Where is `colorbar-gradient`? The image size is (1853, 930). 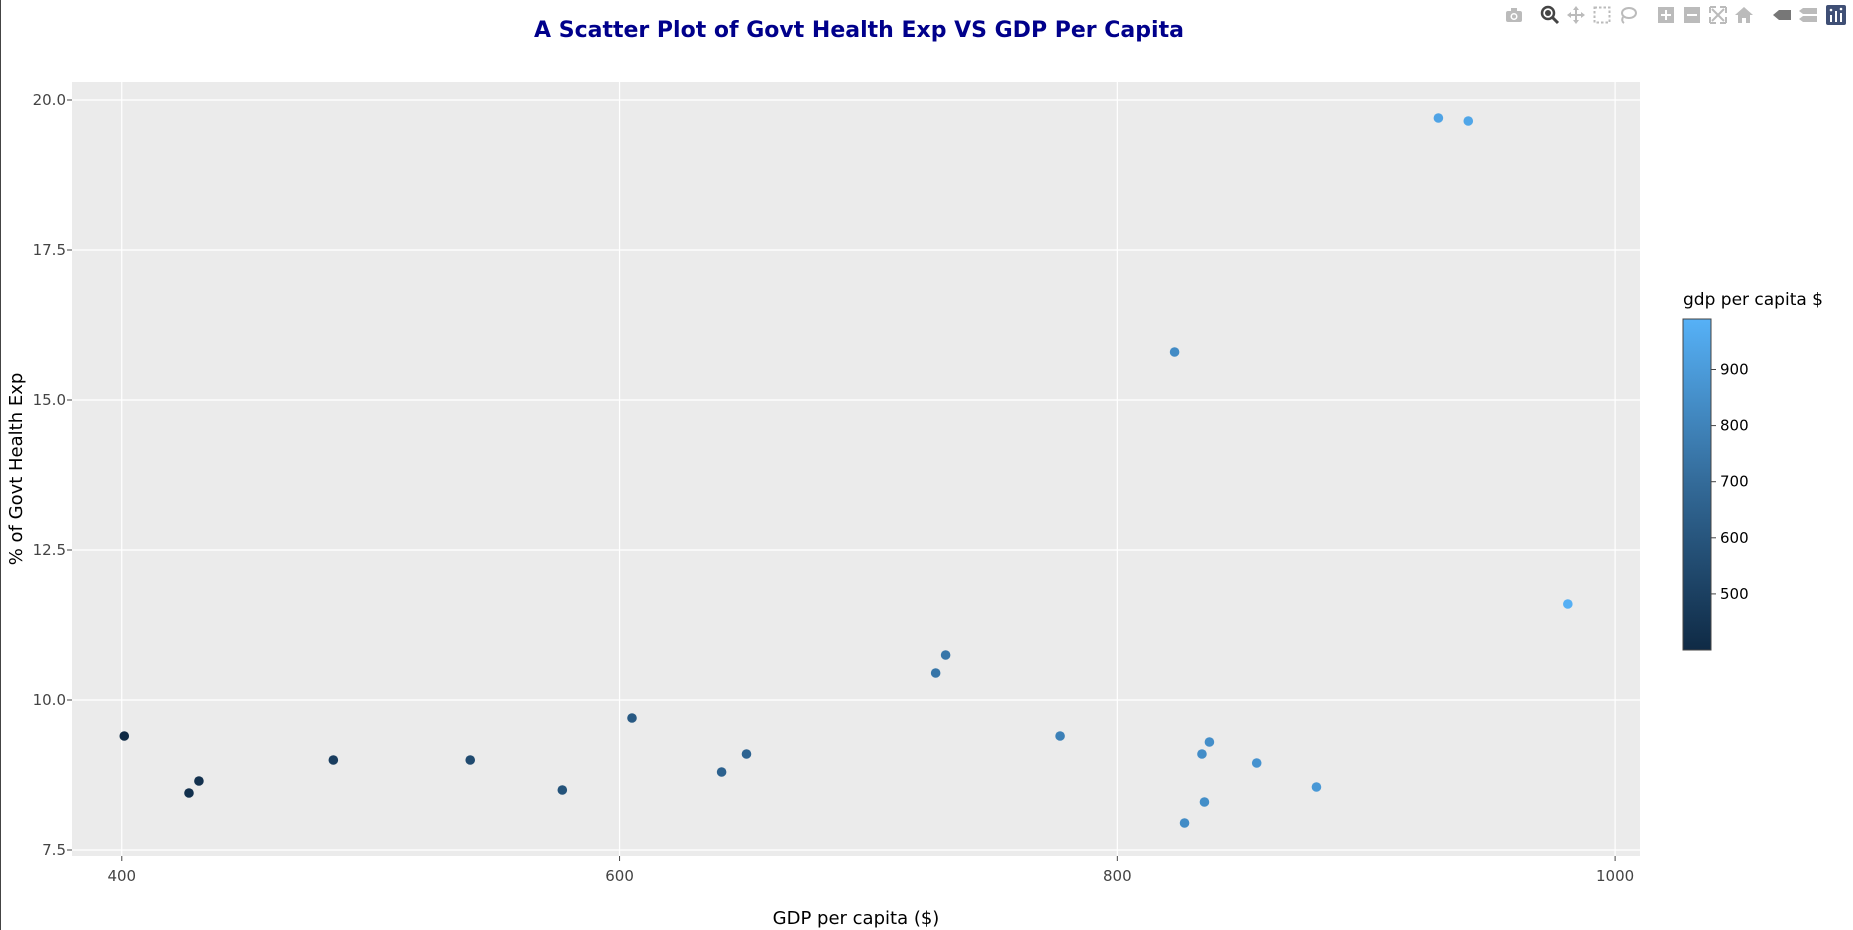
colorbar-gradient is located at coordinates (1697, 484).